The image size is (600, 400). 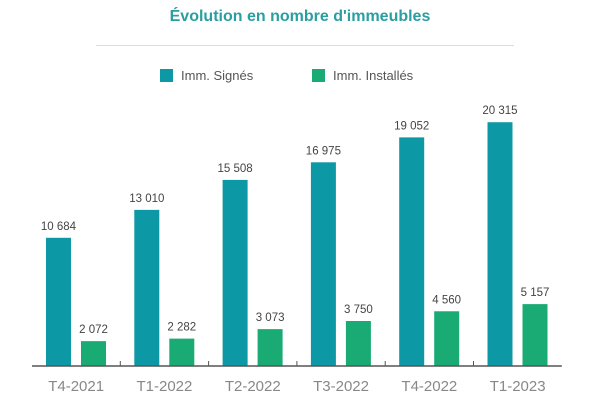 What do you see at coordinates (235, 169) in the screenshot?
I see `value-label: 15 508` at bounding box center [235, 169].